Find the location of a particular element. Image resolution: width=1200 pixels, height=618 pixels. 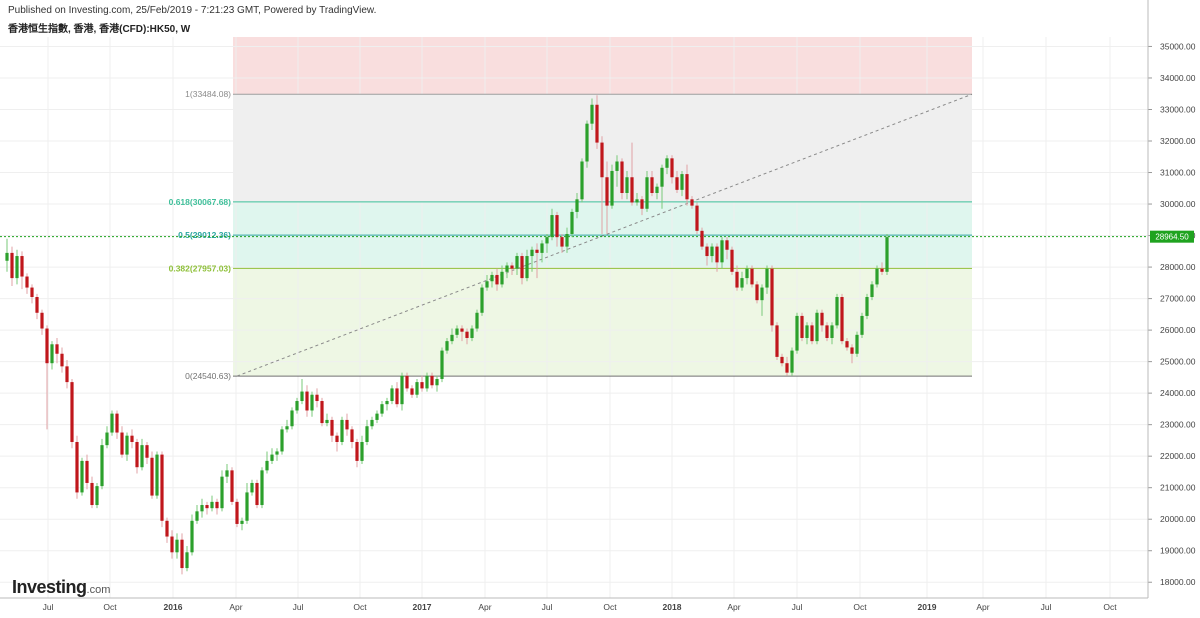

y-tick-label: 25000.00 is located at coordinates (1178, 362).